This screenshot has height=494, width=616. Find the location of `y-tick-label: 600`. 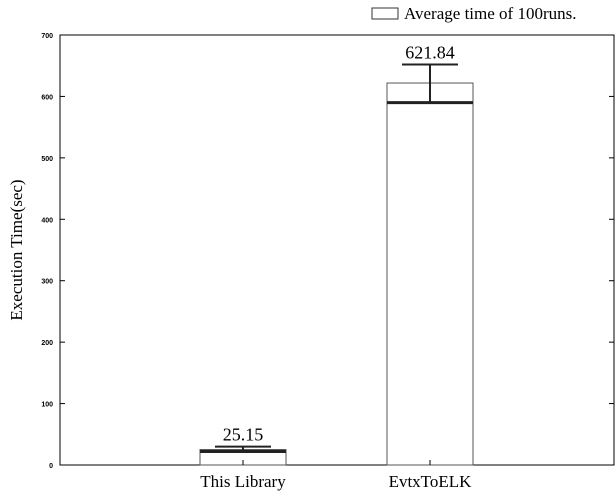

y-tick-label: 600 is located at coordinates (47, 97).